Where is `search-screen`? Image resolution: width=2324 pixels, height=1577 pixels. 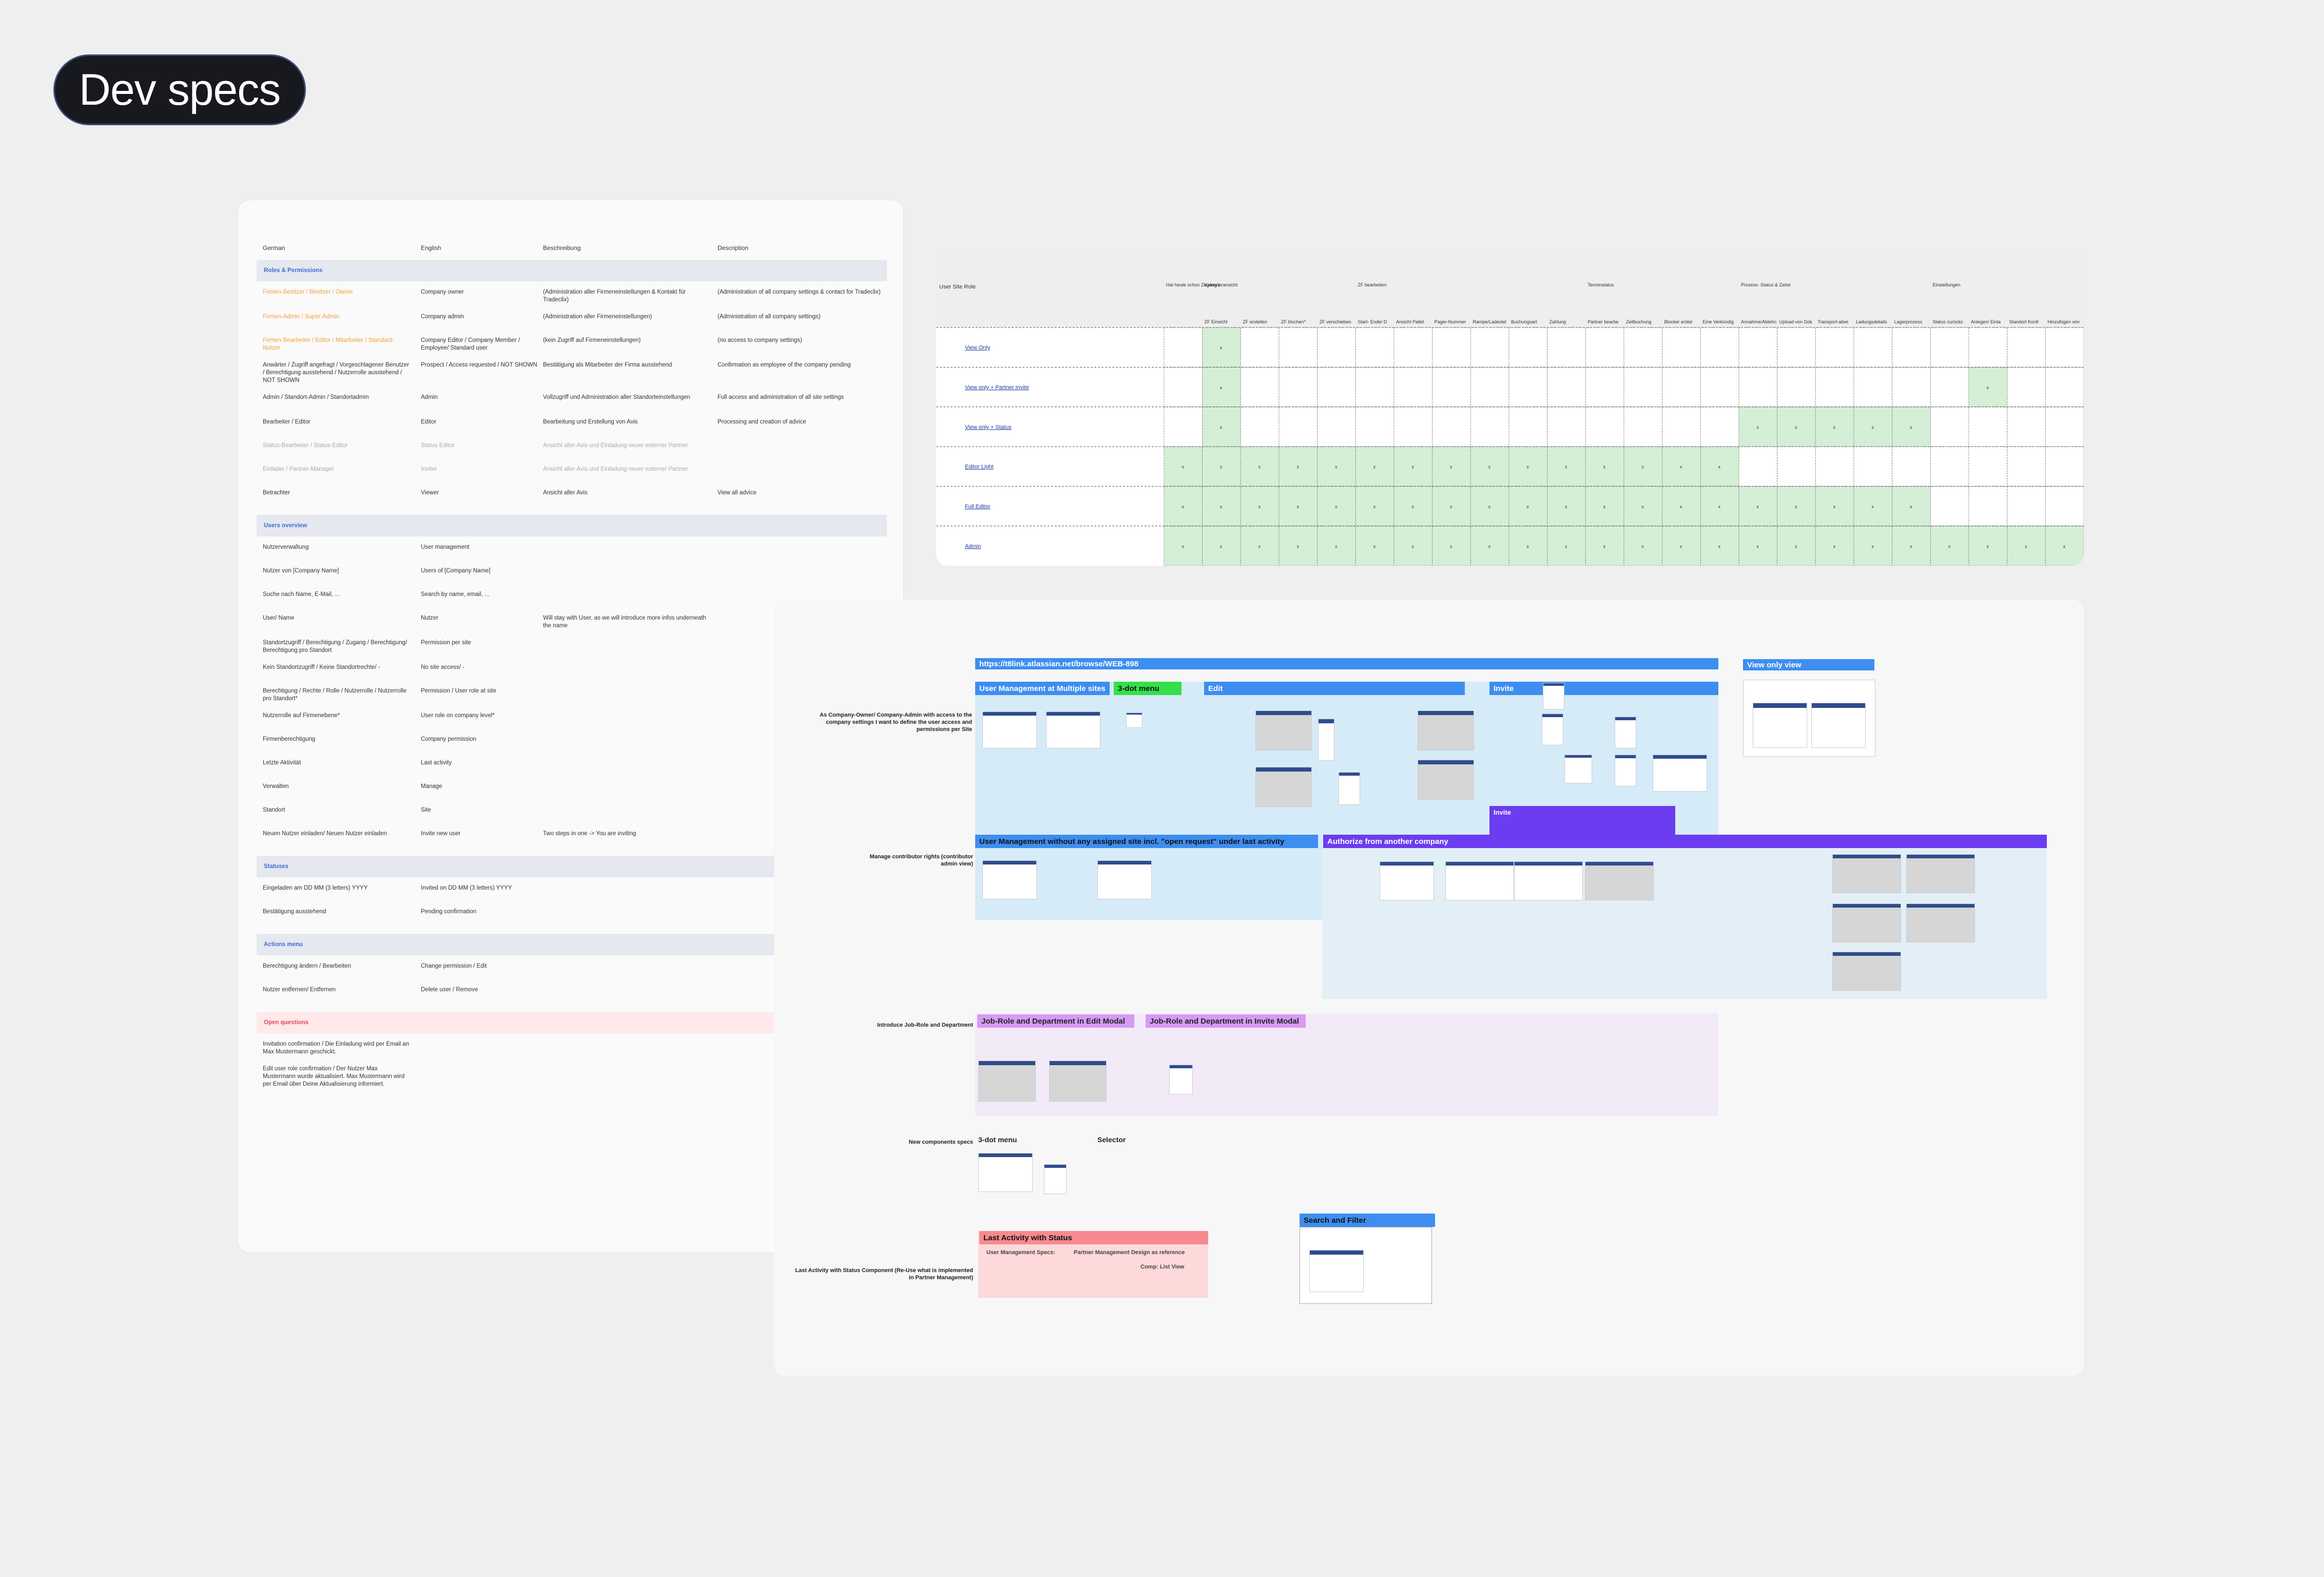 search-screen is located at coordinates (1336, 1271).